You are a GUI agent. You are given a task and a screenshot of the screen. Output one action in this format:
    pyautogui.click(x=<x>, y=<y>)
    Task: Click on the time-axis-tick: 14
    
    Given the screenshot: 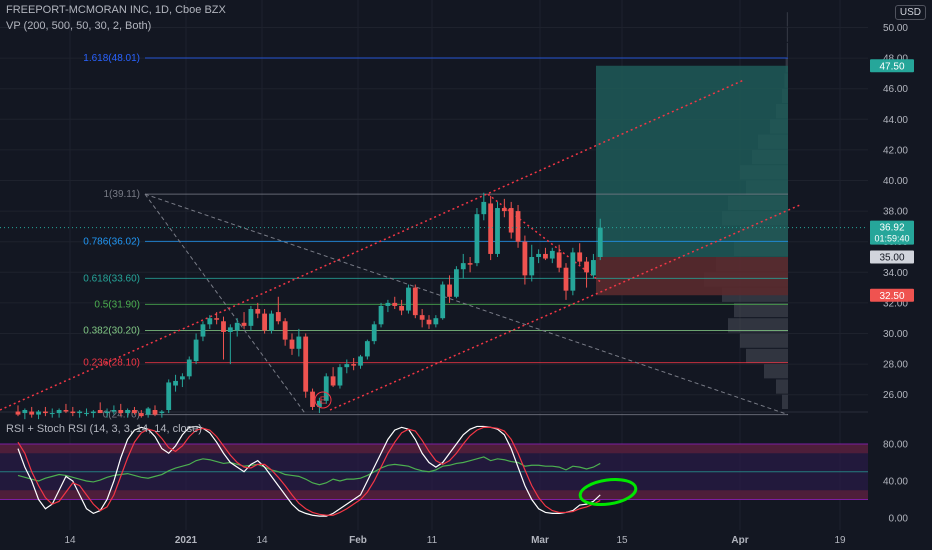 What is the action you would take?
    pyautogui.click(x=262, y=540)
    